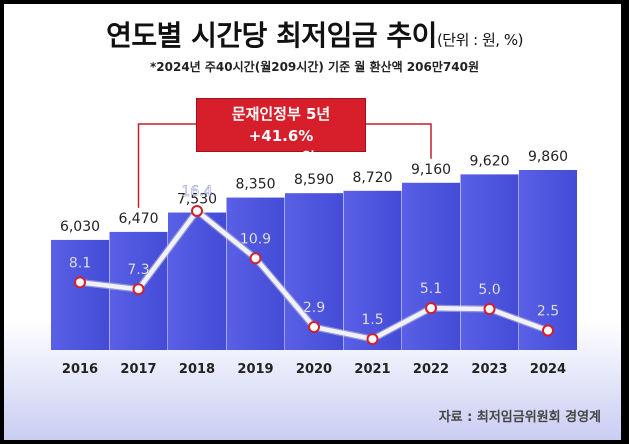 Image resolution: width=629 pixels, height=444 pixels. I want to click on rate-point-2018, so click(197, 210).